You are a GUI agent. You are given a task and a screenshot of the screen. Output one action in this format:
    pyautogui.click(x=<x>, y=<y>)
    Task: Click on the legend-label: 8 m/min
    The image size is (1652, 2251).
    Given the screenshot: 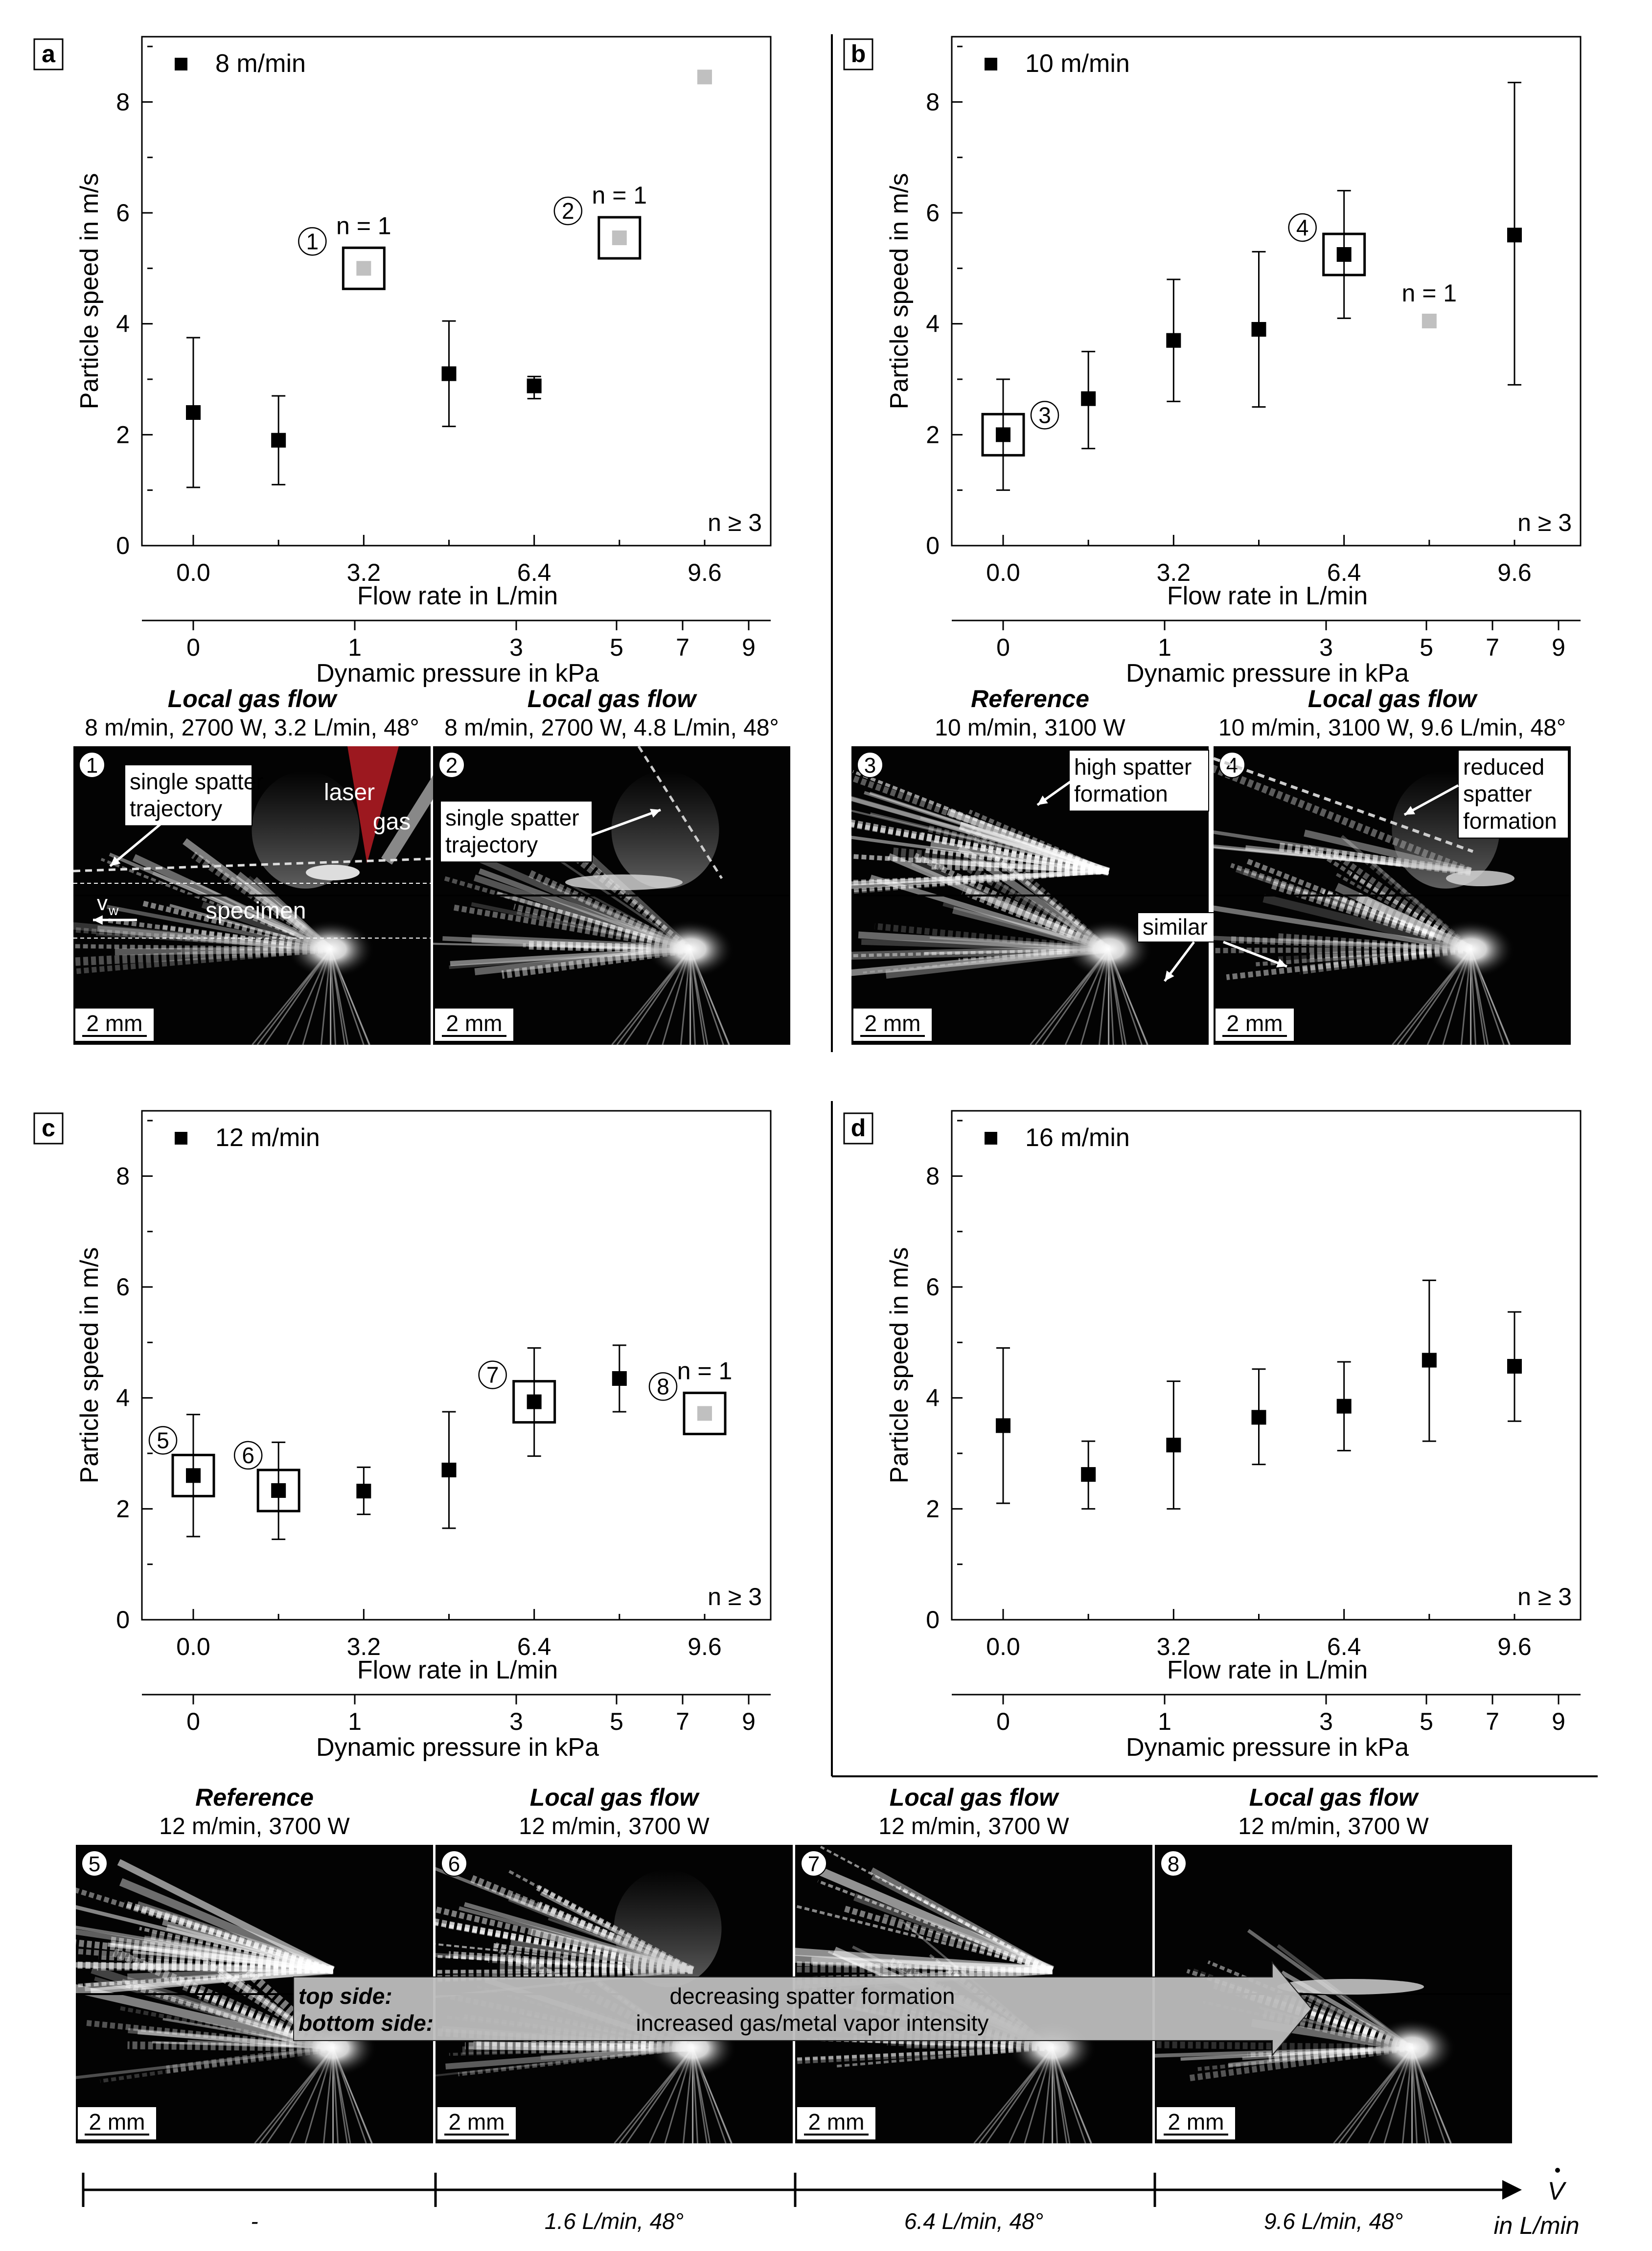 What is the action you would take?
    pyautogui.click(x=260, y=63)
    